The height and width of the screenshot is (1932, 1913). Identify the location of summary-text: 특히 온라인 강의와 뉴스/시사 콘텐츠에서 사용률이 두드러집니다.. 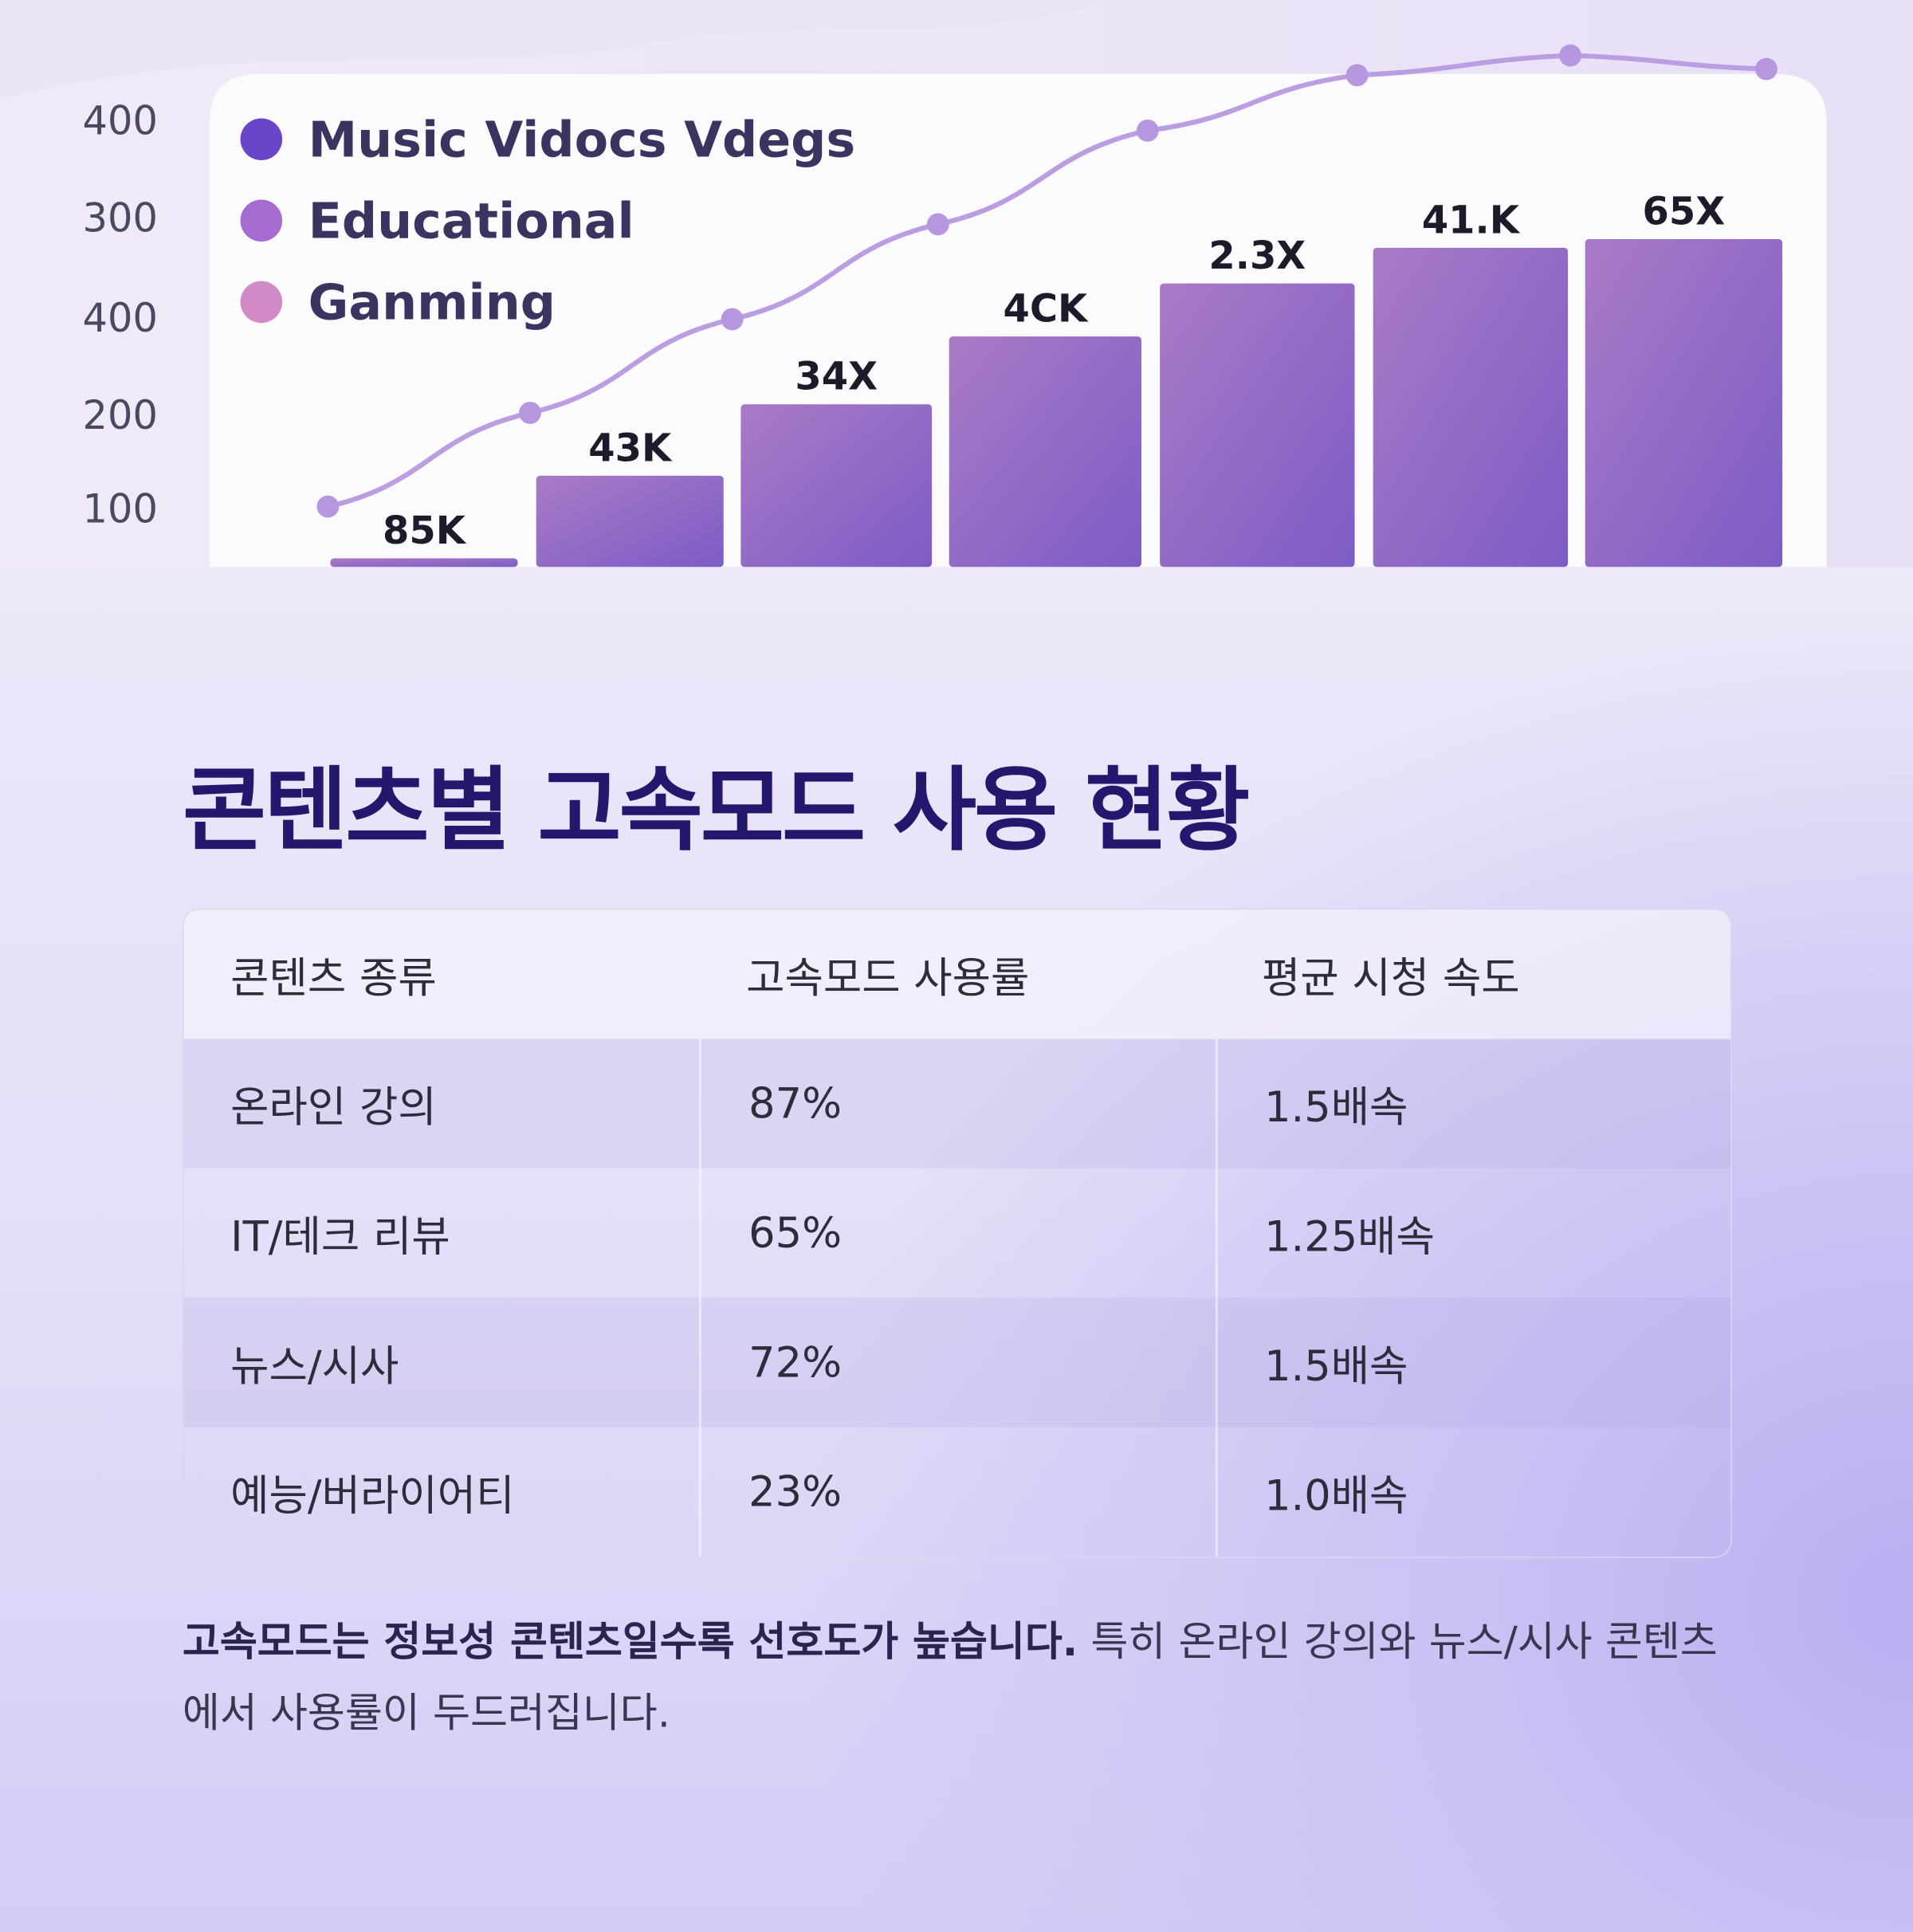
(950, 1676).